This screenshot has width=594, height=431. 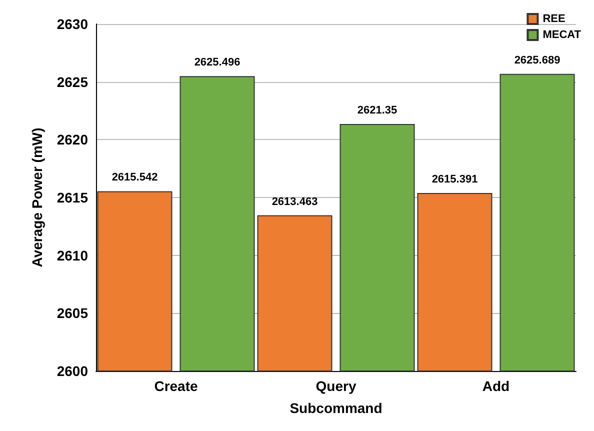 What do you see at coordinates (336, 386) in the screenshot?
I see `x-tick-label: Query` at bounding box center [336, 386].